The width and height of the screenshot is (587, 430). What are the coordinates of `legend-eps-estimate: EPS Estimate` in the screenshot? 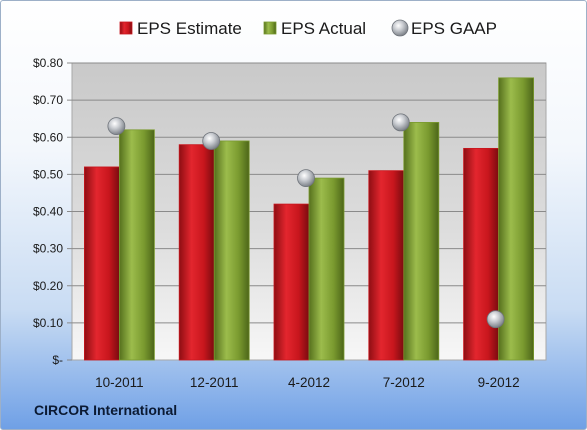 It's located at (180, 28).